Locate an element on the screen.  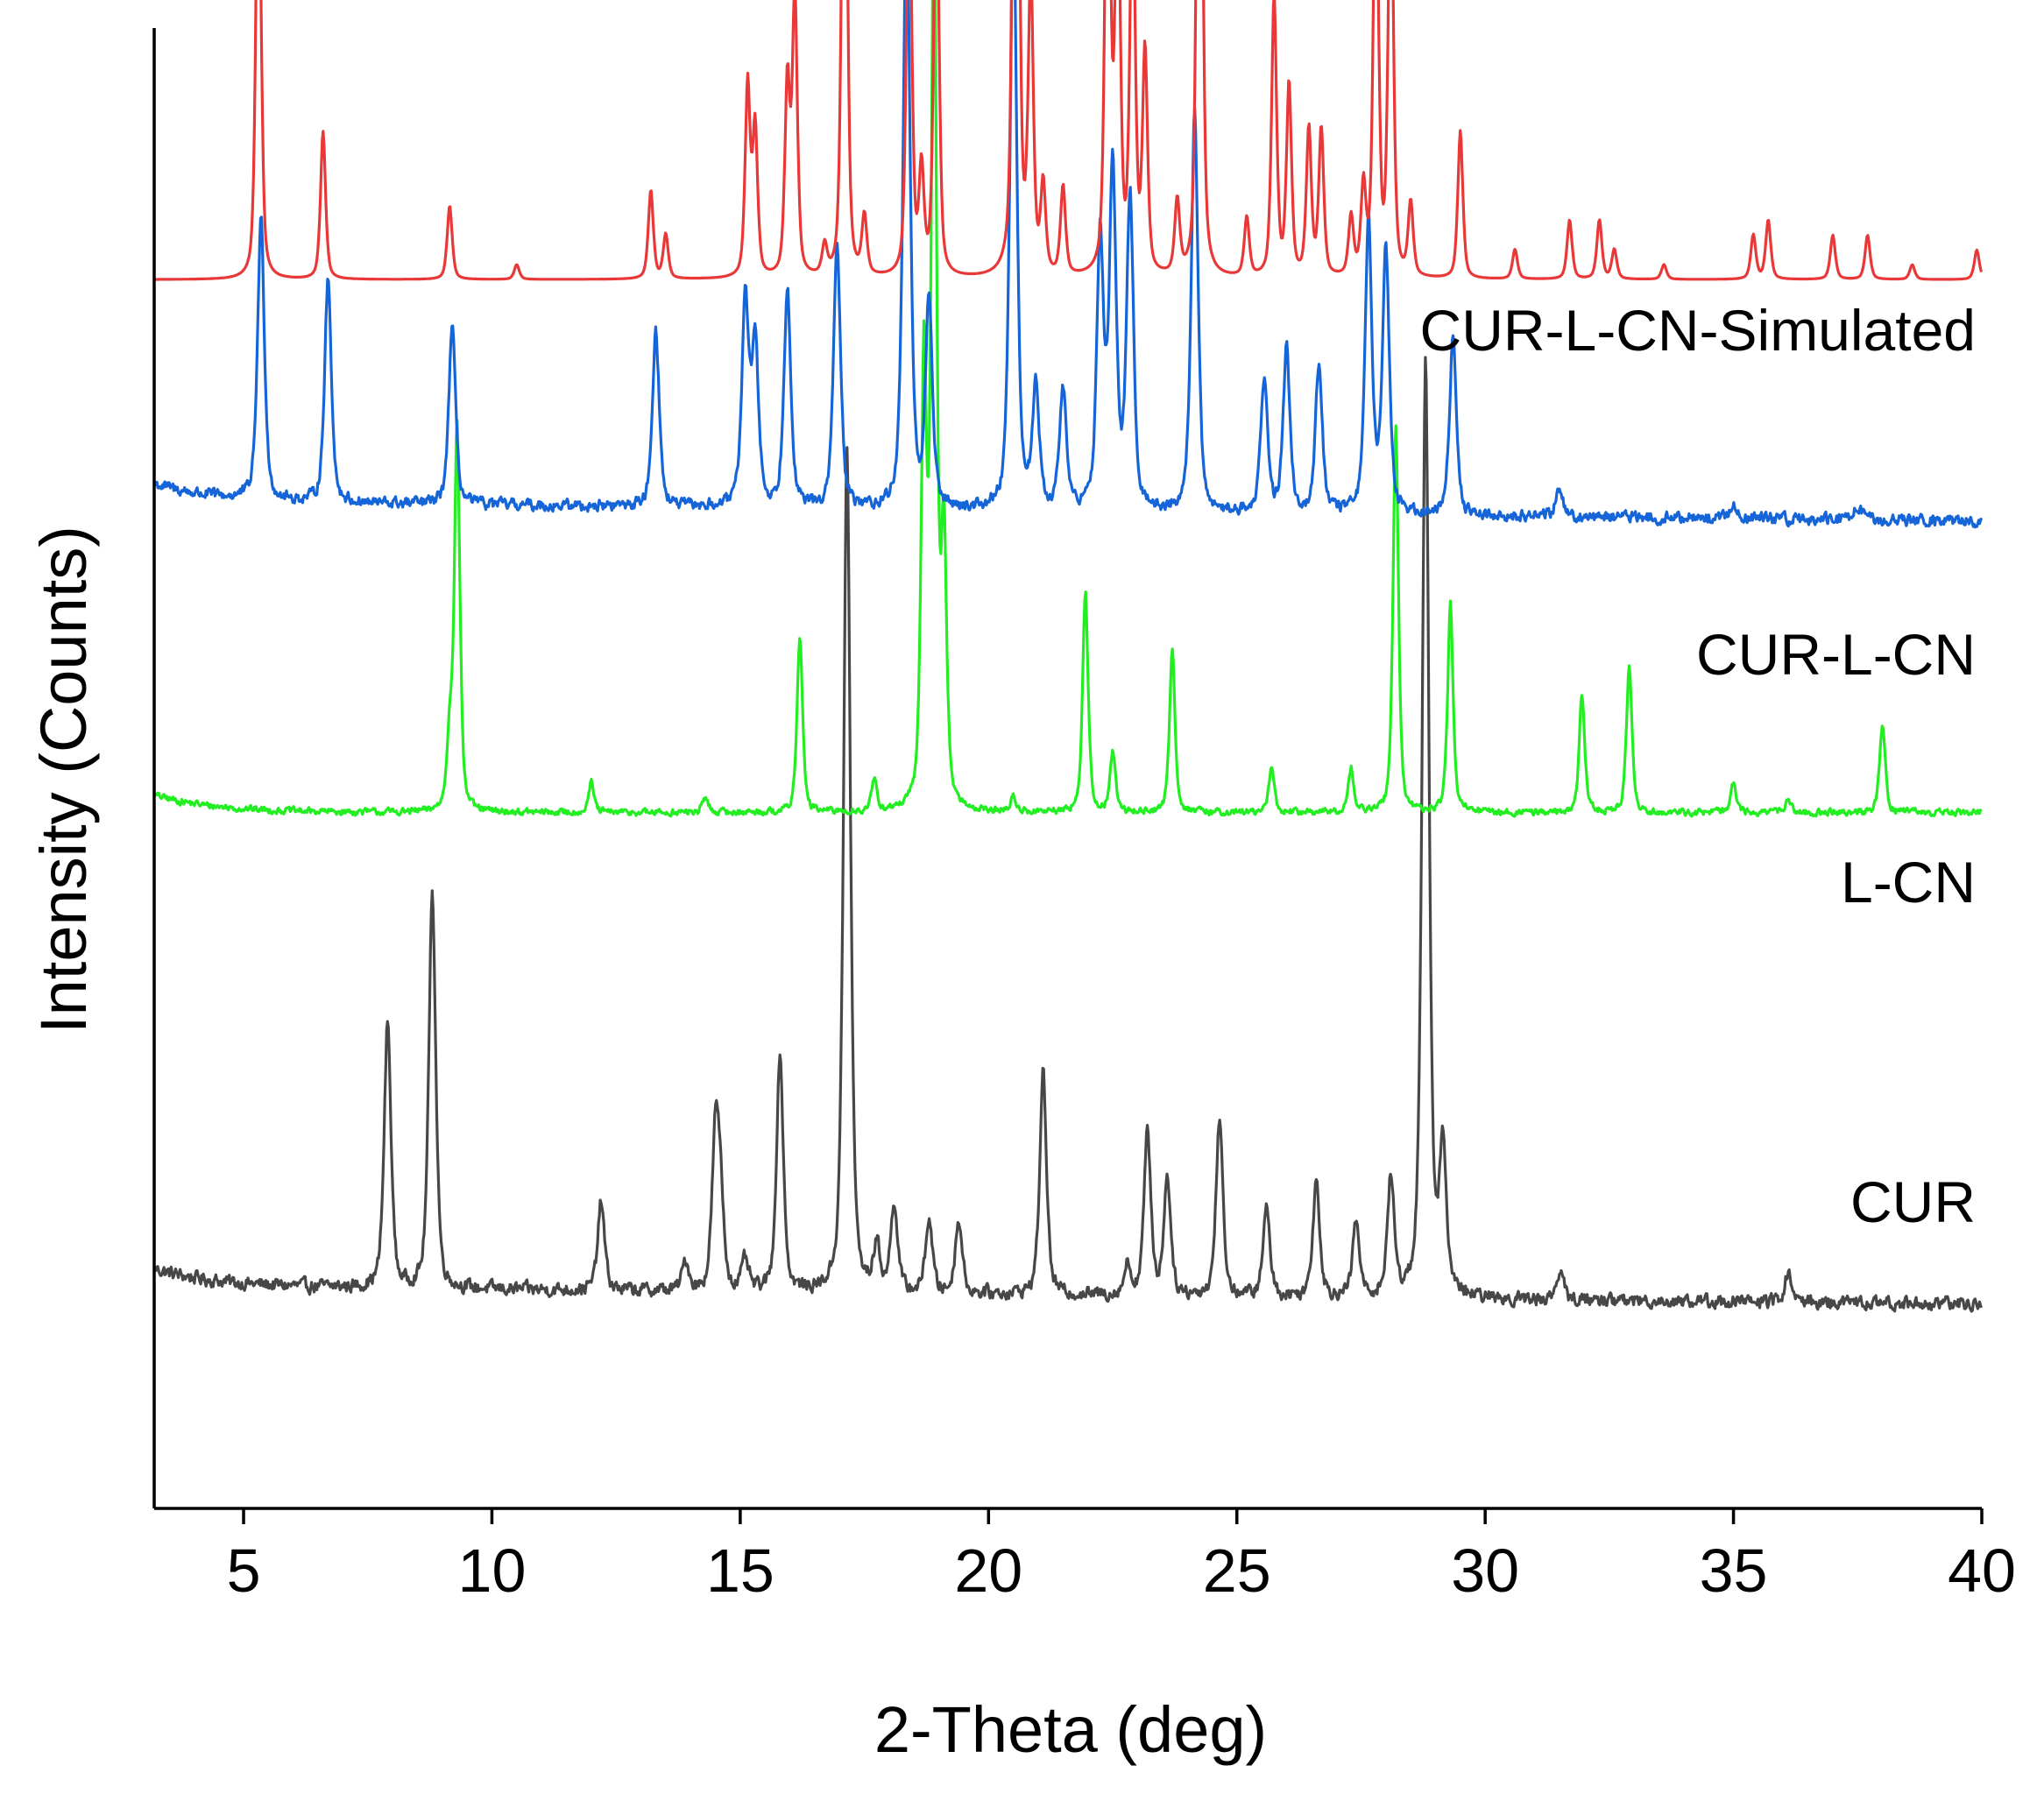
x-tick-label-10: 10 is located at coordinates (492, 1570).